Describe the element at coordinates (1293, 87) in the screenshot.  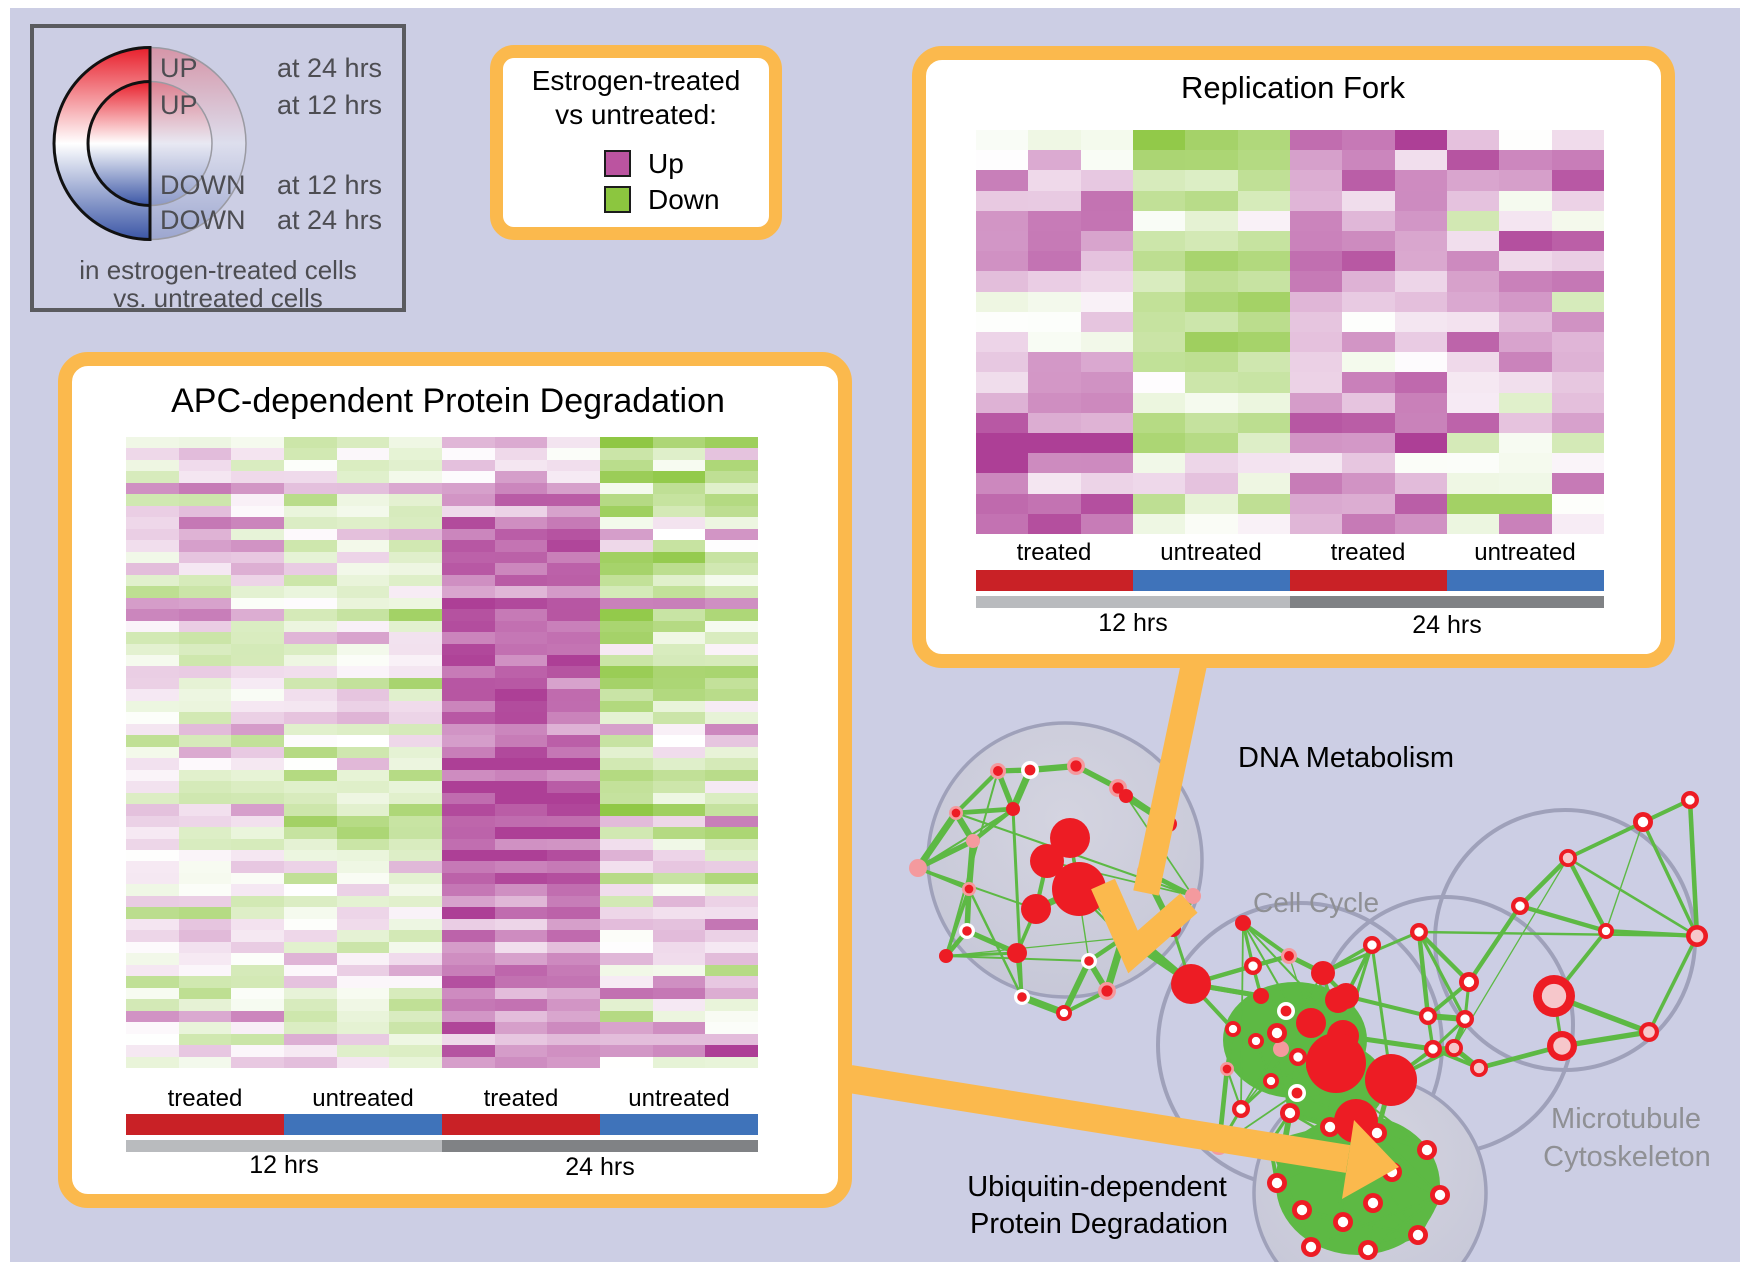
I see `replication-fork-title: Replication Fork` at that location.